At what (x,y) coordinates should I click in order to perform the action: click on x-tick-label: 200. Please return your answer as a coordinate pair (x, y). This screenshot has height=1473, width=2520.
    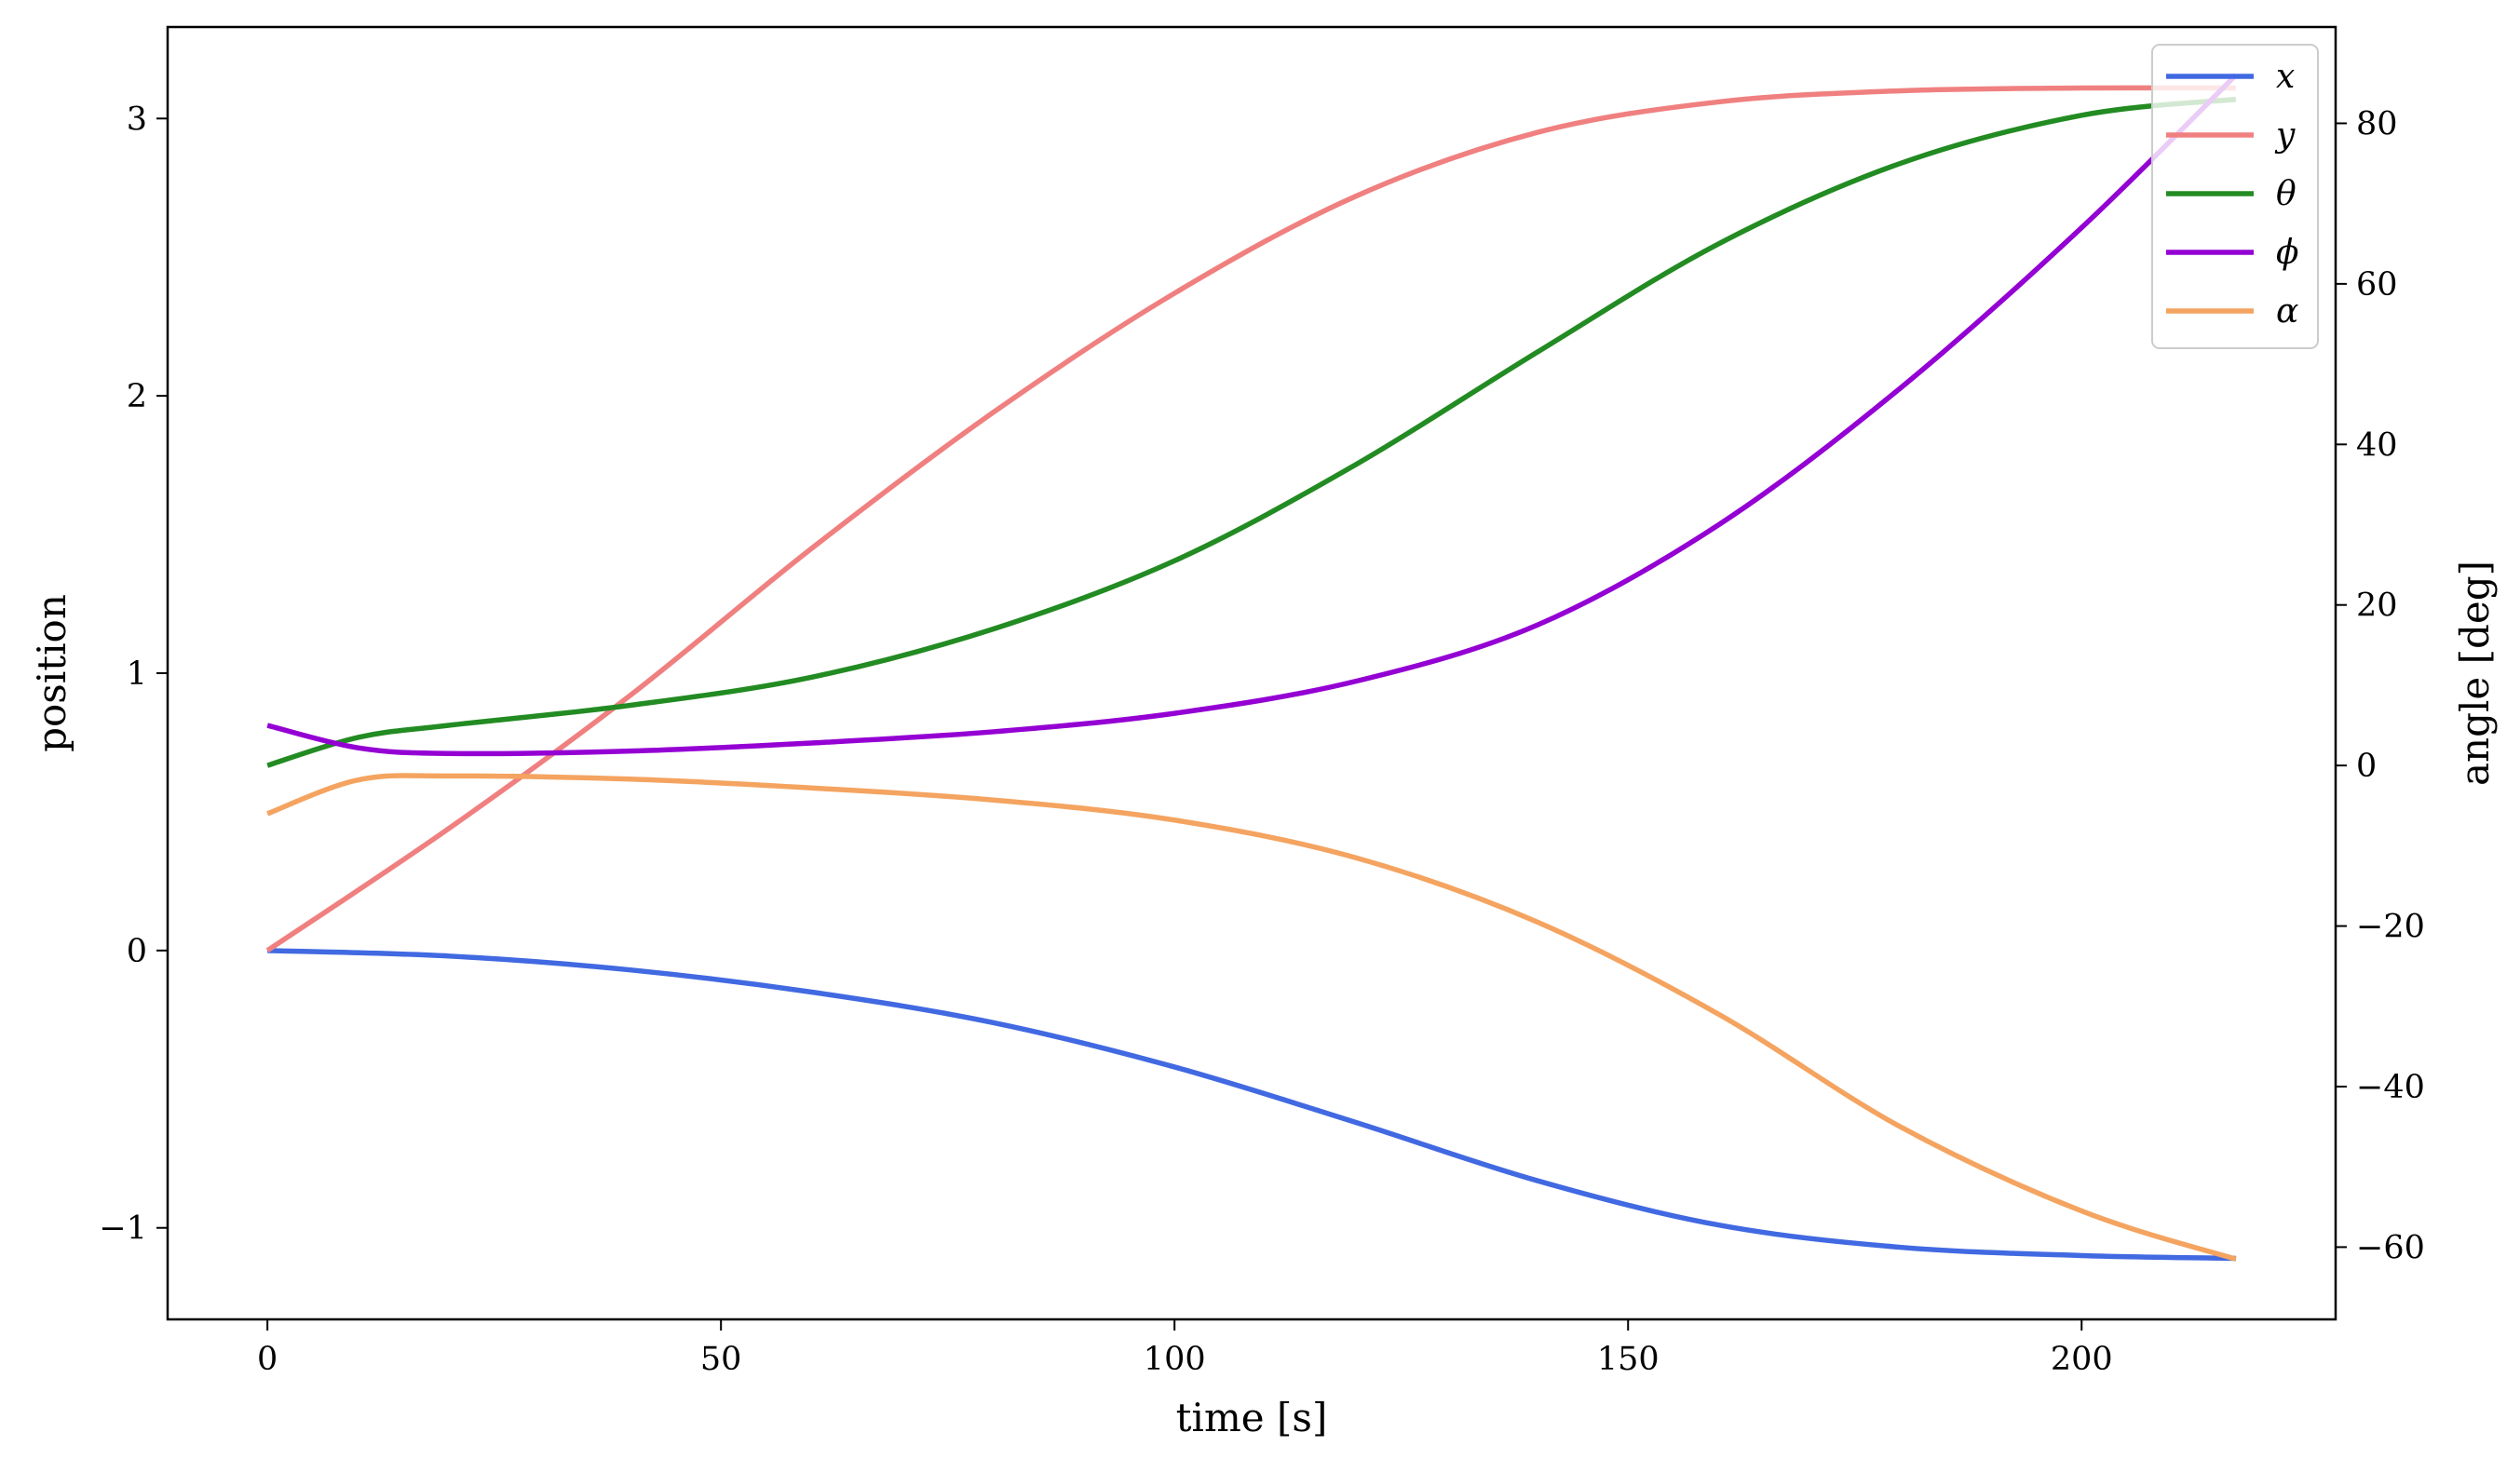
    Looking at the image, I should click on (2082, 1359).